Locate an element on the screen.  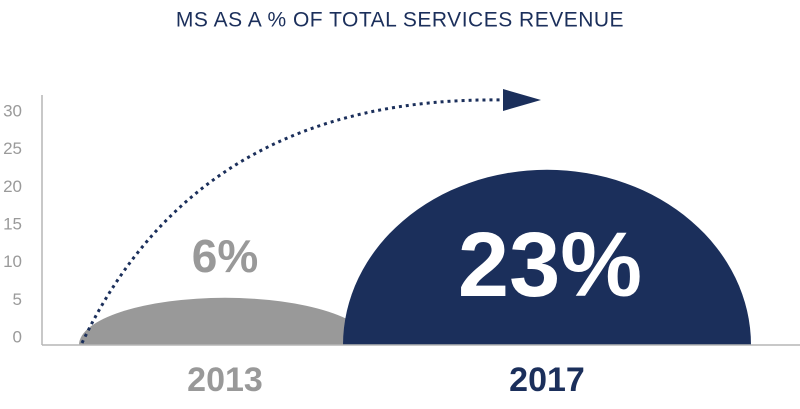
y-tick-label: 30 is located at coordinates (12, 110).